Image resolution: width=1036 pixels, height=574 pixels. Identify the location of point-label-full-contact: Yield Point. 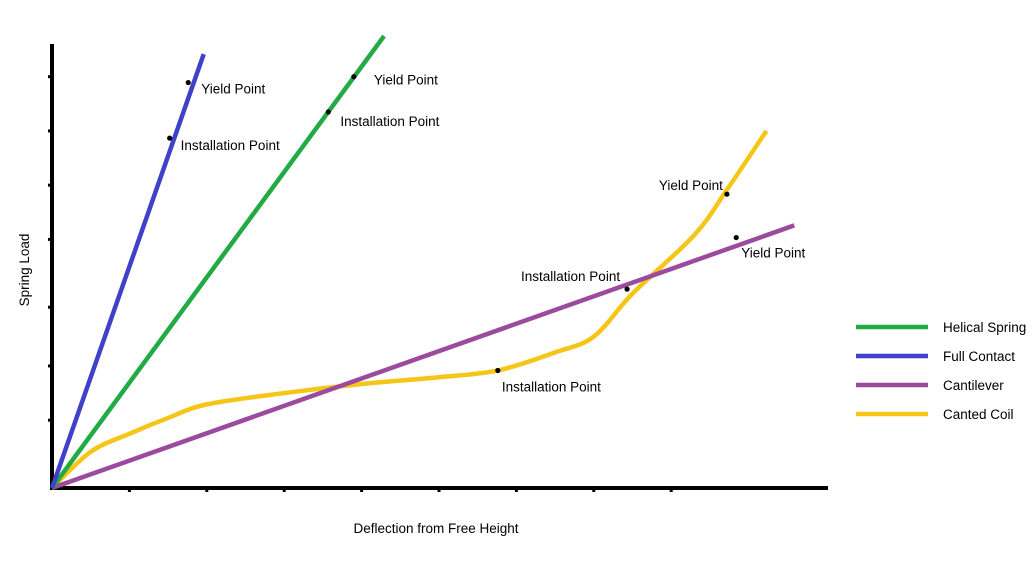
(233, 89).